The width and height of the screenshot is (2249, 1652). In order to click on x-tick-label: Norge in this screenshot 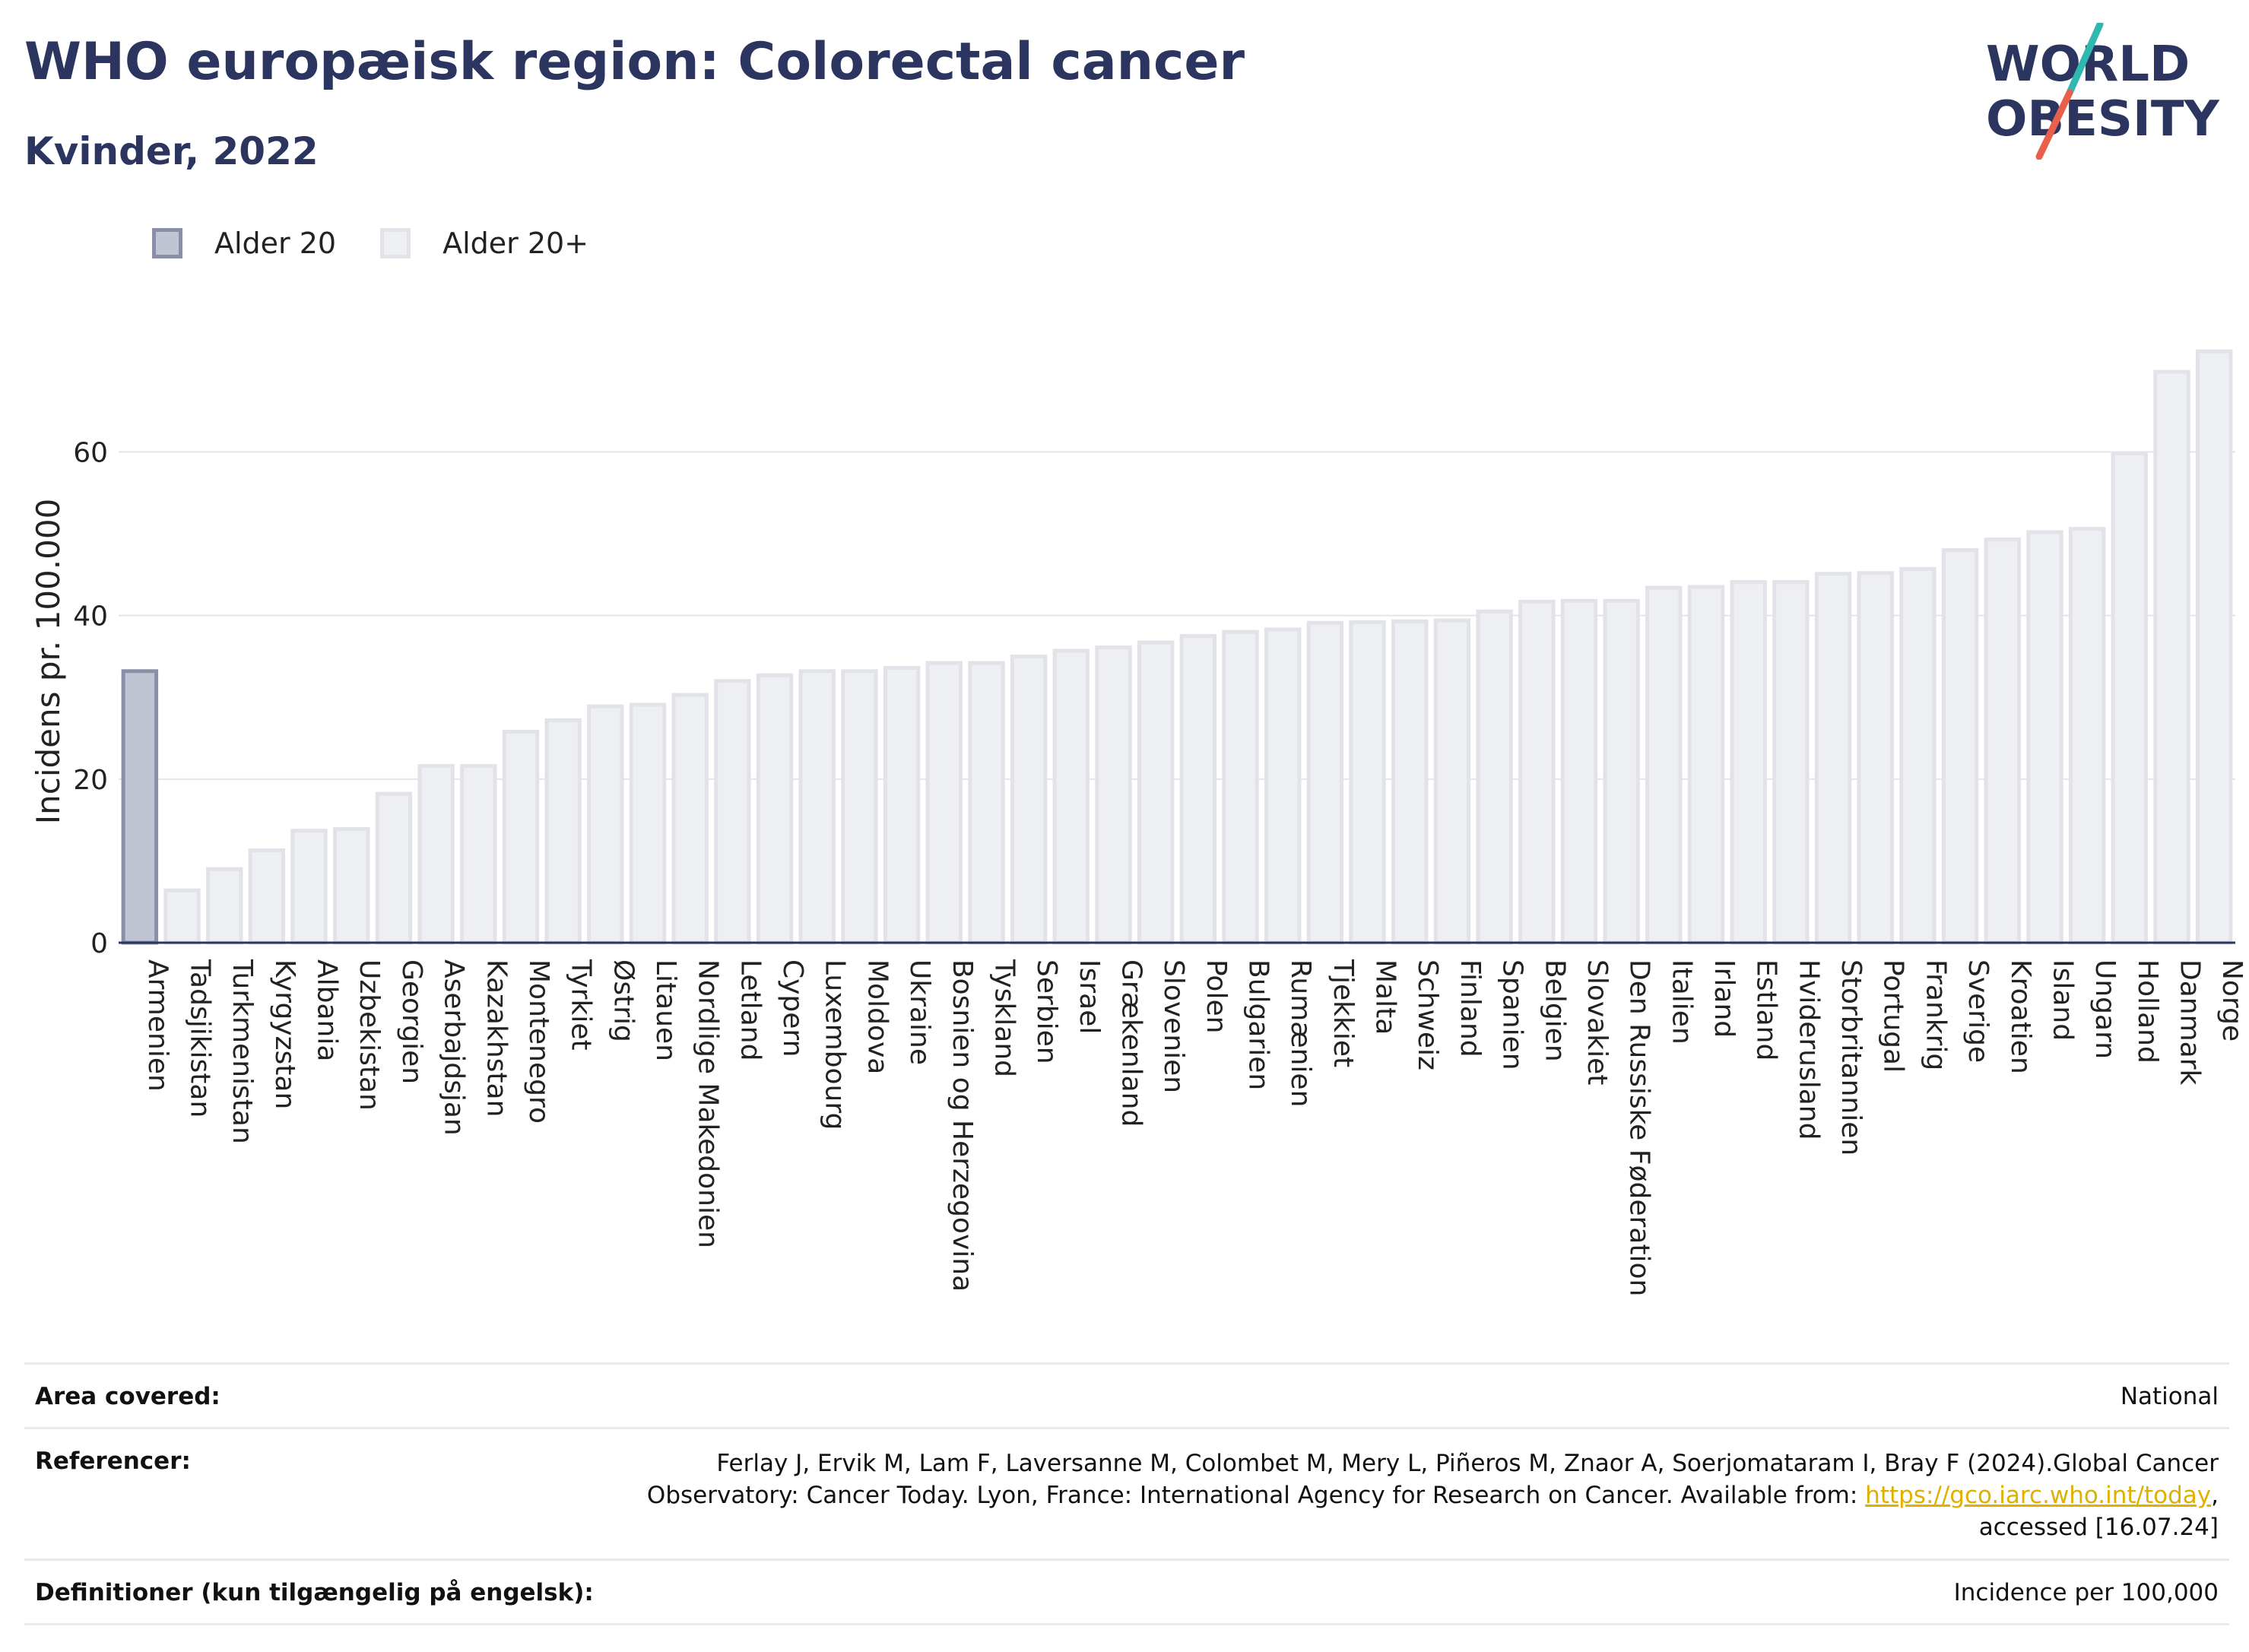, I will do `click(2231, 1000)`.